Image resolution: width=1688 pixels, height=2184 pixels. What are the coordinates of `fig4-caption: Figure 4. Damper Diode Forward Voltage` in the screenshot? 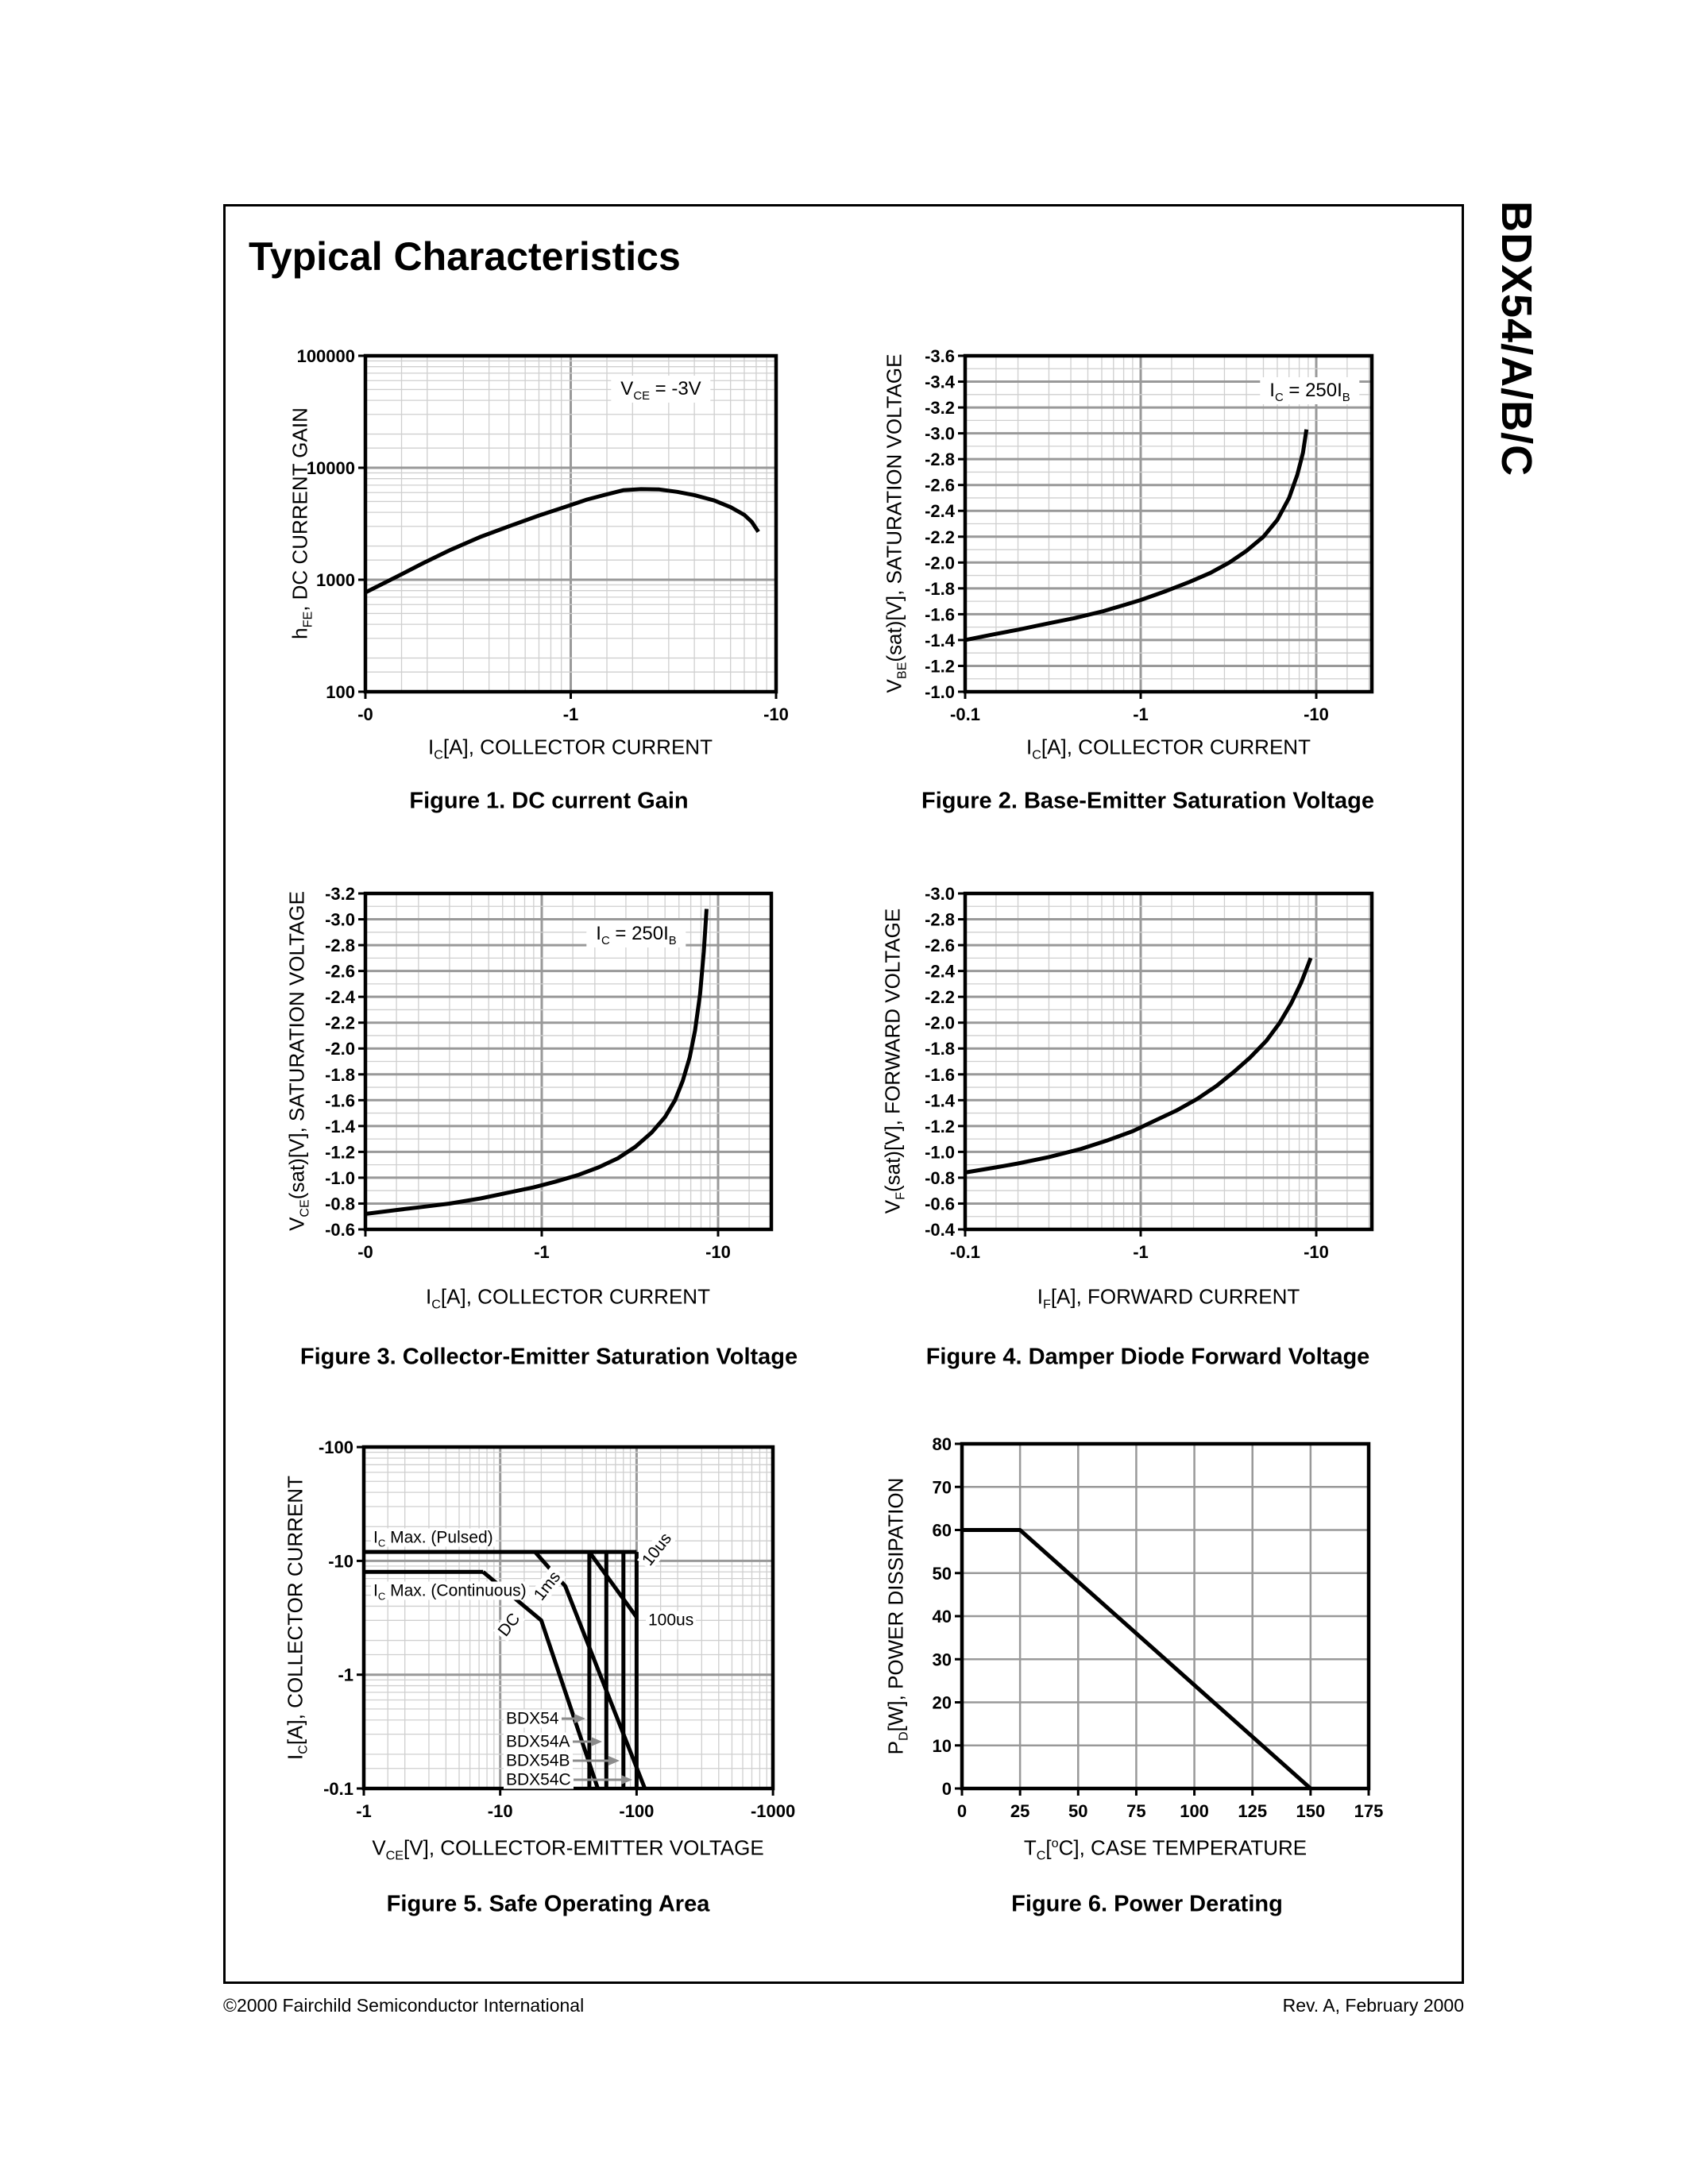 It's located at (1147, 1357).